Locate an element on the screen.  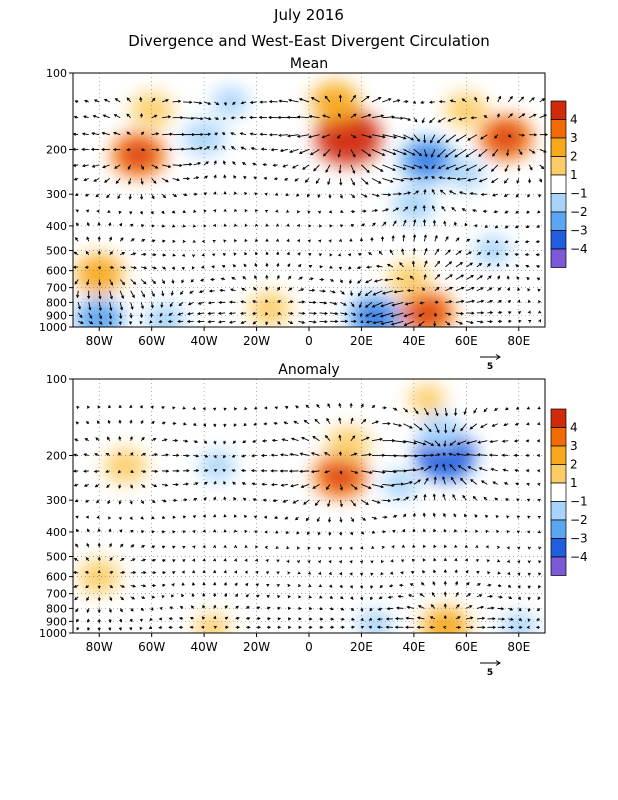
y-tick-label: 1000 is located at coordinates (53, 327).